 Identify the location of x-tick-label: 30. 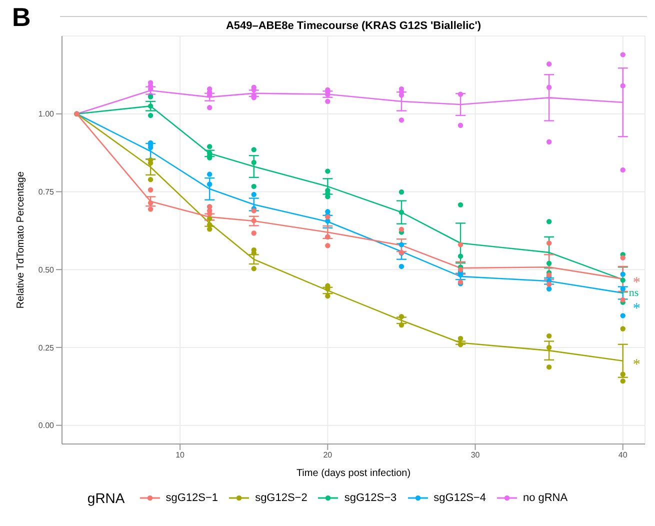
(475, 455).